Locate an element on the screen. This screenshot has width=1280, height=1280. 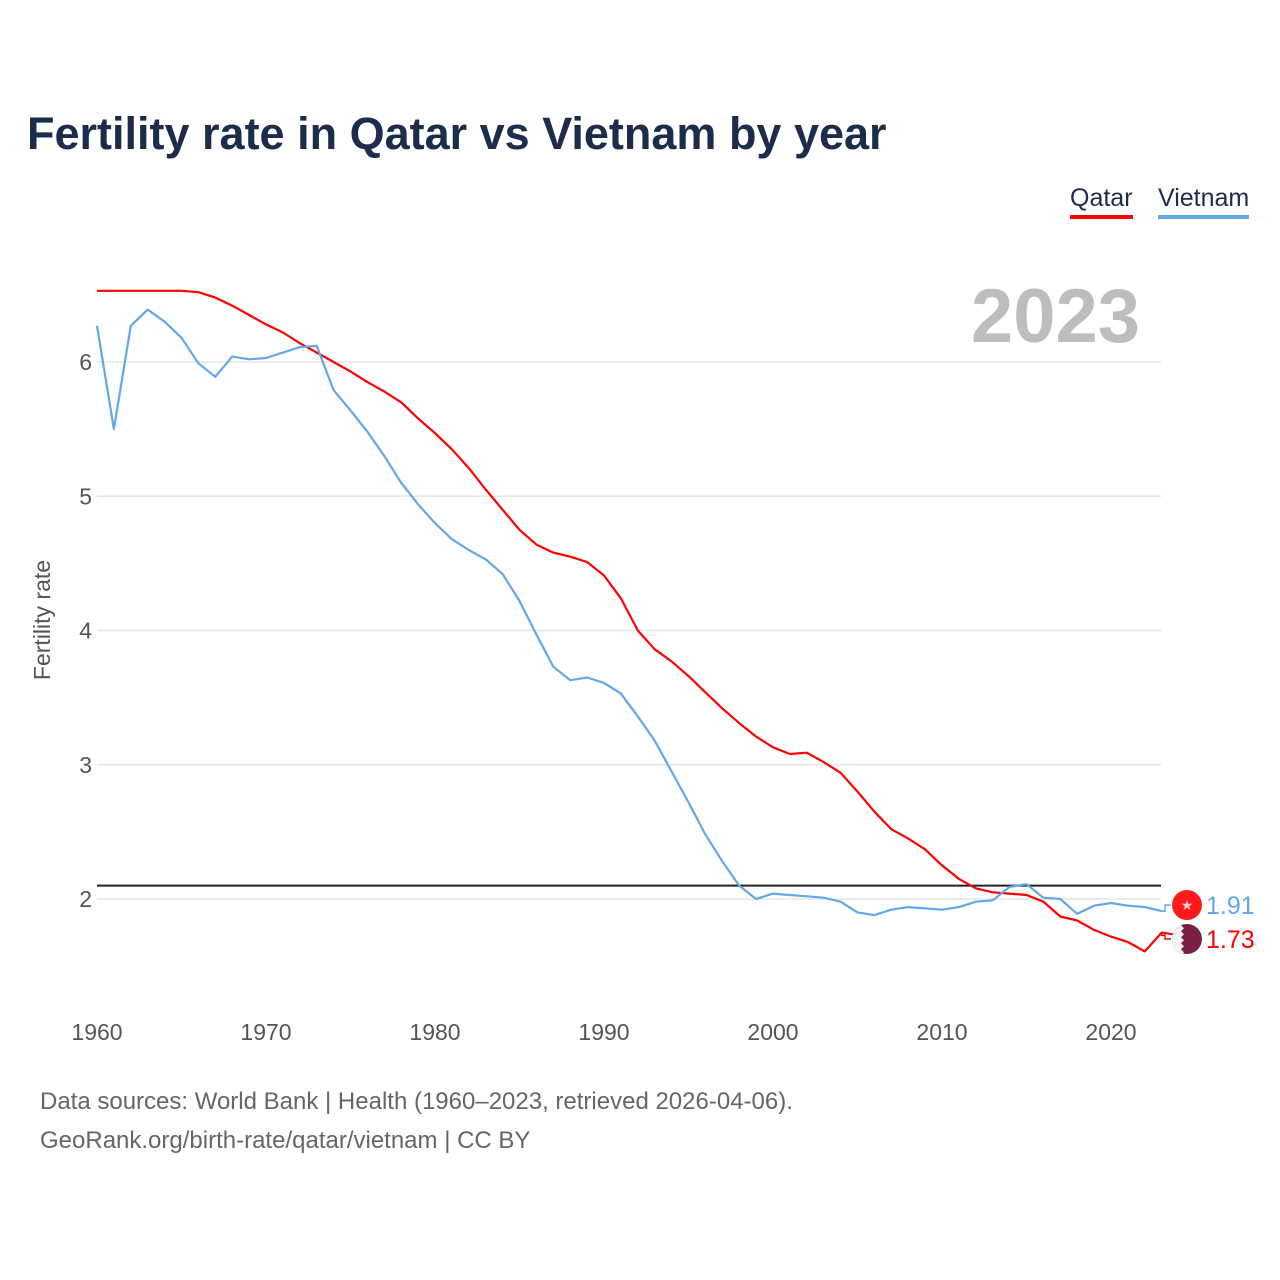
vietnam-flag-icon: ★ is located at coordinates (1187, 905).